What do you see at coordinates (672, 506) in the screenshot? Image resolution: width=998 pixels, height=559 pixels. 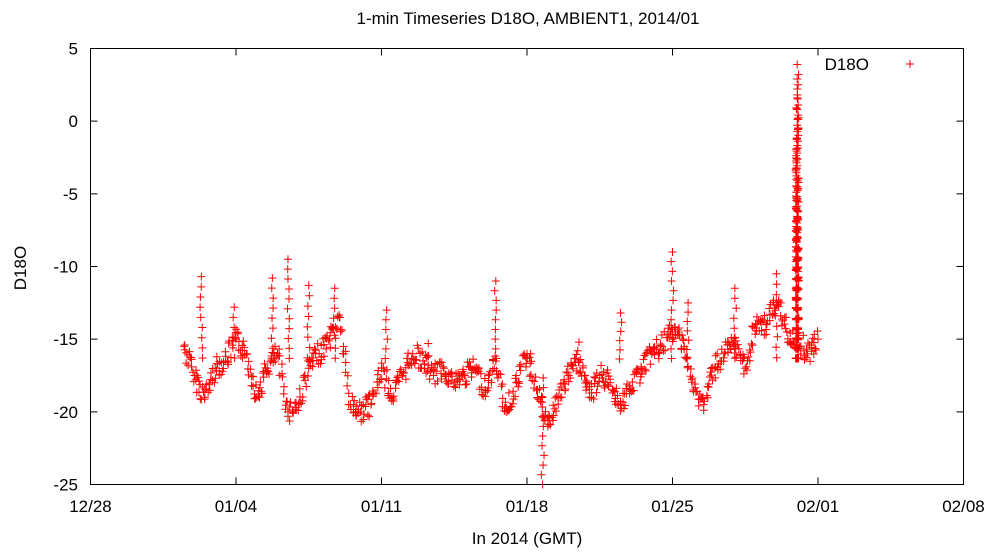 I see `x-tick-label: 01/25` at bounding box center [672, 506].